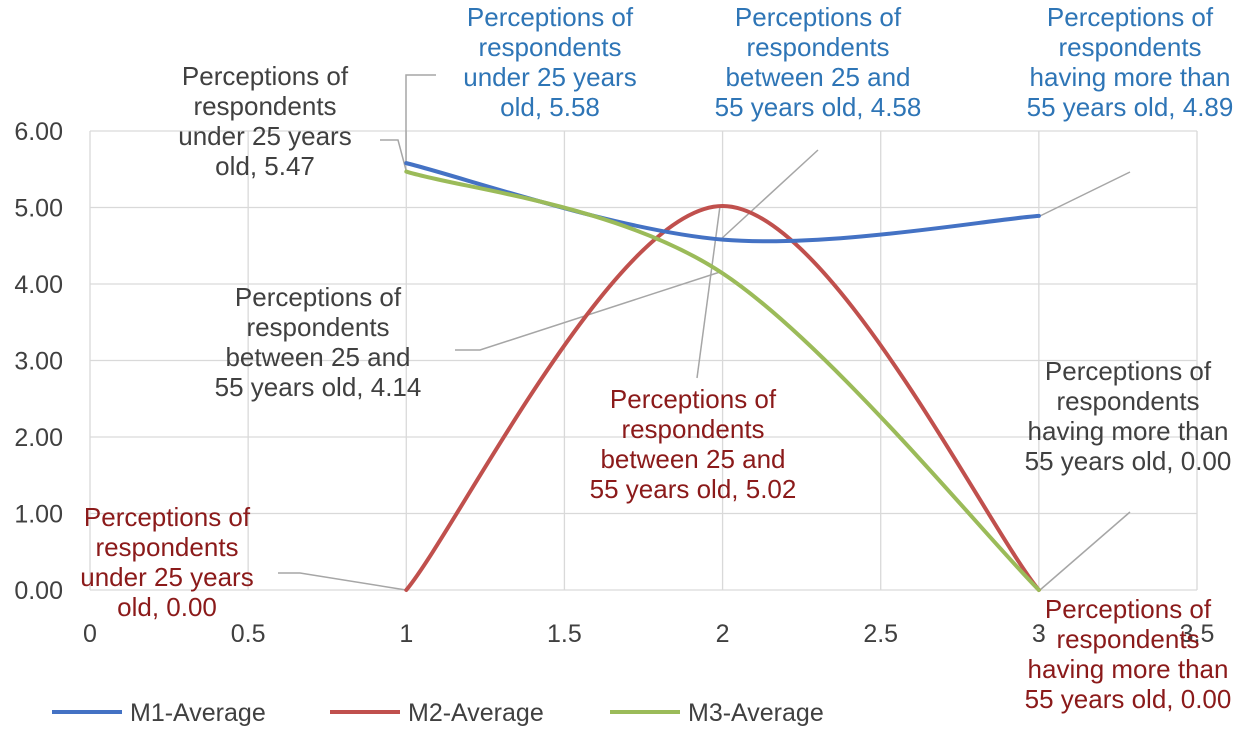 This screenshot has height=748, width=1248. I want to click on legend-label: M3-Average, so click(756, 713).